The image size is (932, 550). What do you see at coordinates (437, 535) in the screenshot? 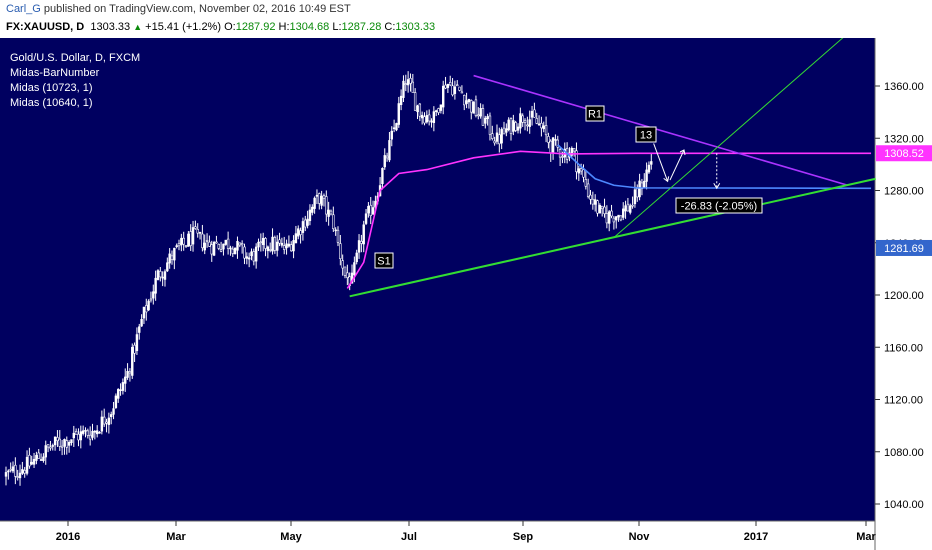
I see `time-axis-panel` at bounding box center [437, 535].